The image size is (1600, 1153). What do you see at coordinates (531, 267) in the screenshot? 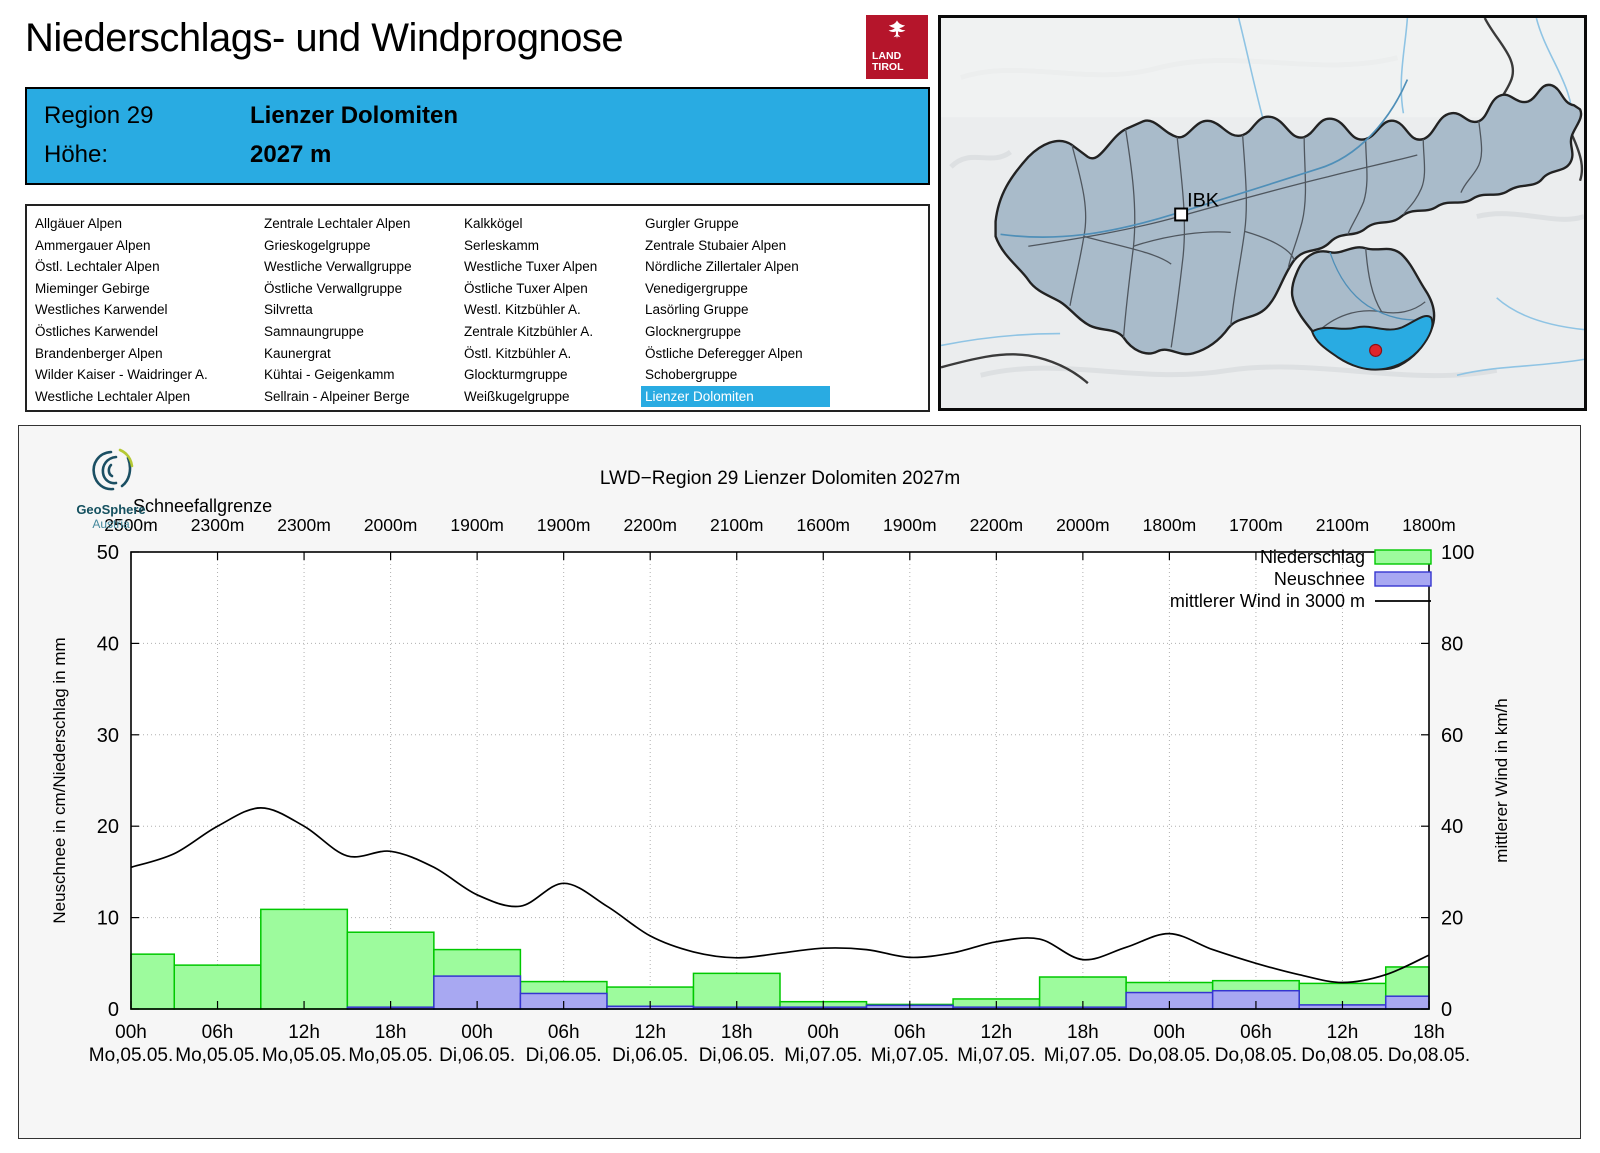
I see `region-list-item: Westliche Tuxer Alpen` at bounding box center [531, 267].